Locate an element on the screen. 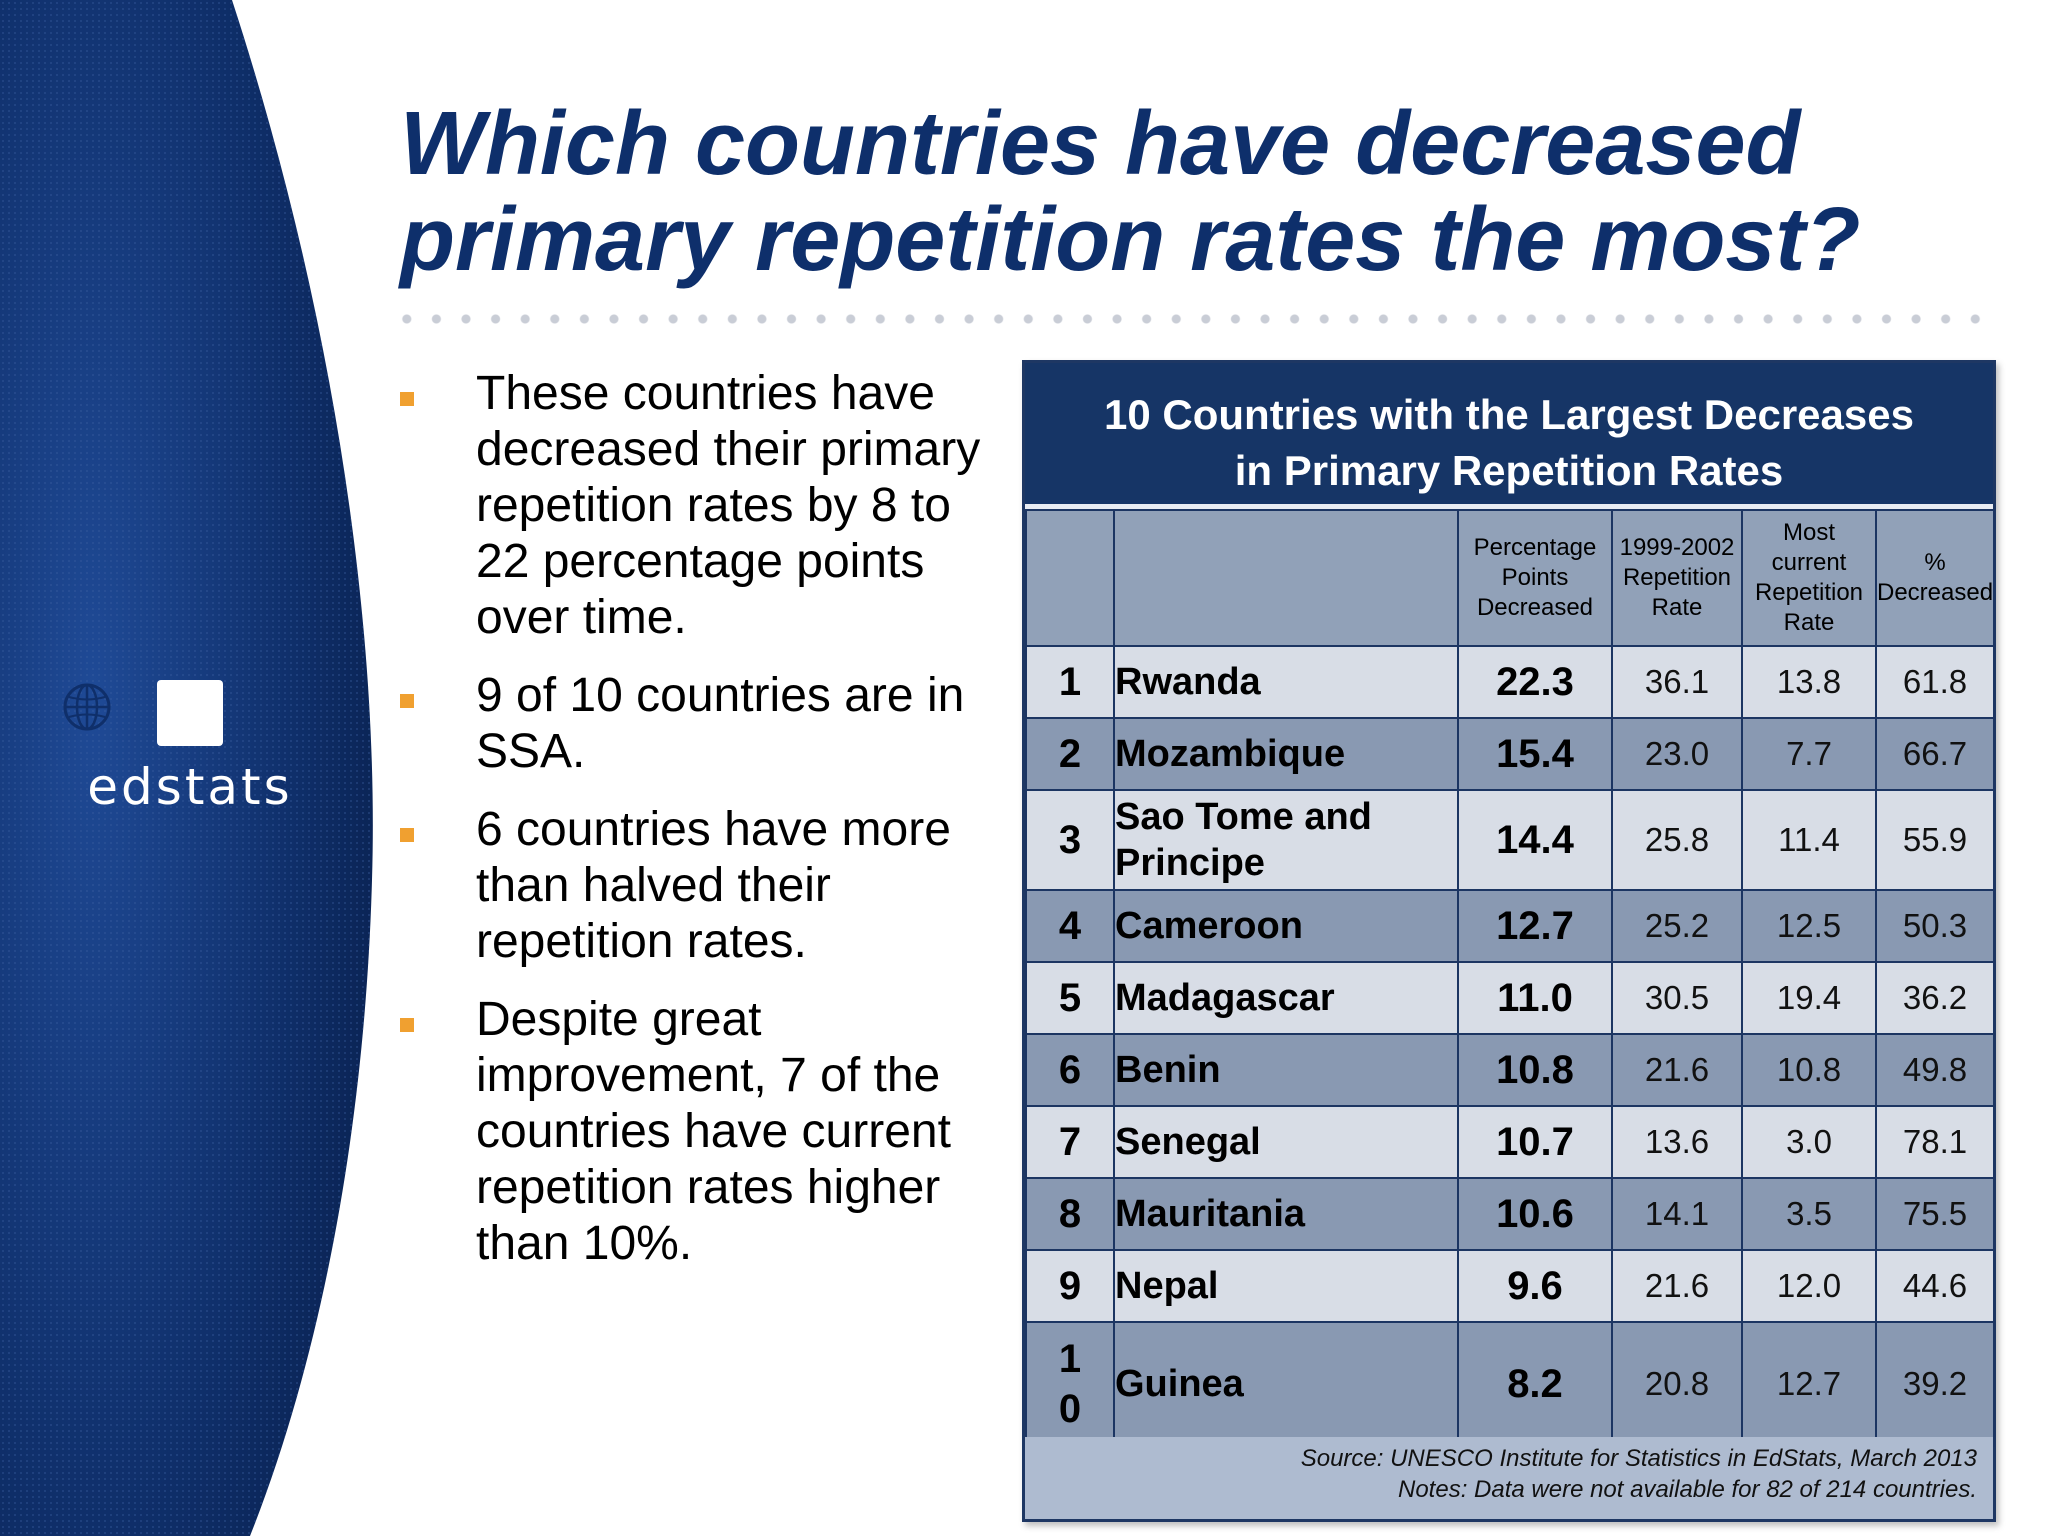  country-cell: Cameroon is located at coordinates (1286, 926).